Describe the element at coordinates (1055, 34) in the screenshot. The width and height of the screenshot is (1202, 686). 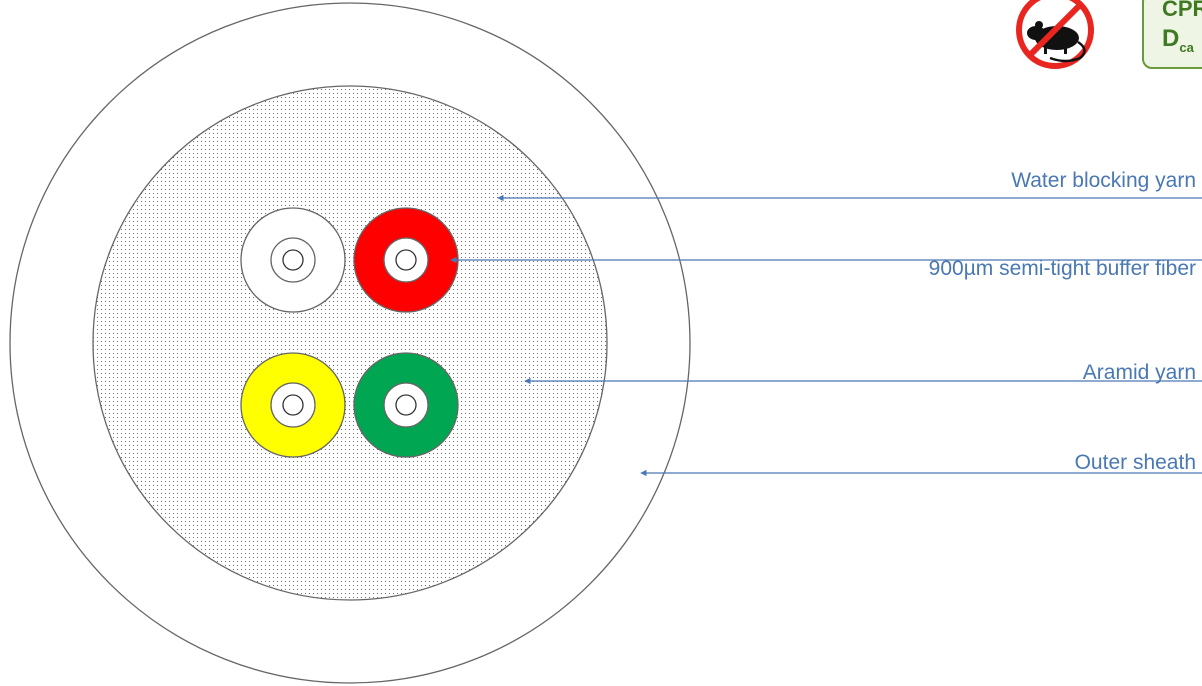
I see `no-rodent-icon` at that location.